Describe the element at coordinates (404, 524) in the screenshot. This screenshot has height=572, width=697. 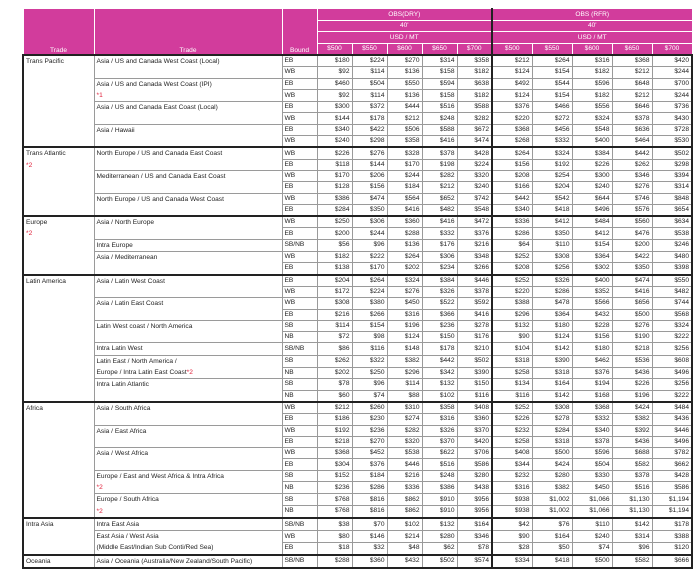
I see `dry-rate-cell: $102` at that location.